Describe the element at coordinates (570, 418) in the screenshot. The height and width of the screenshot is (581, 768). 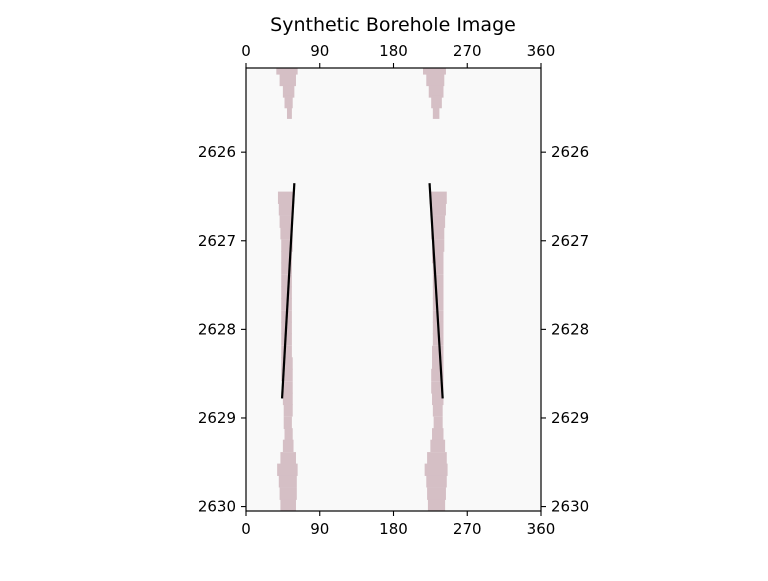
I see `y-tick-label-right: 2629` at that location.